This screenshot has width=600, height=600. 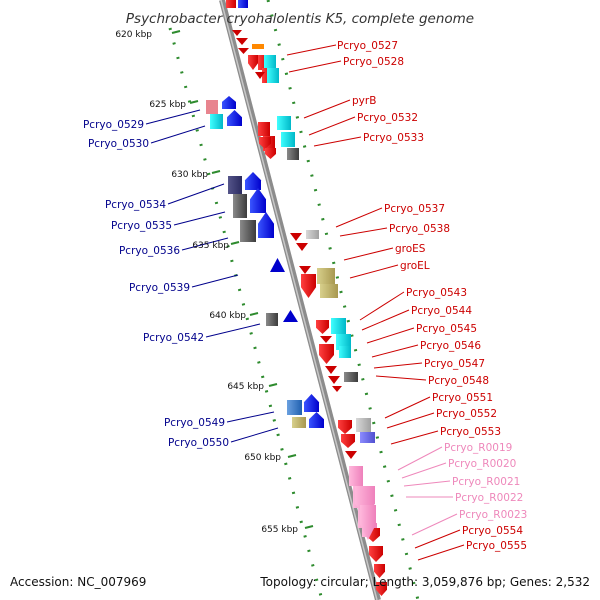 I want to click on gene-label: groES, so click(x=410, y=249).